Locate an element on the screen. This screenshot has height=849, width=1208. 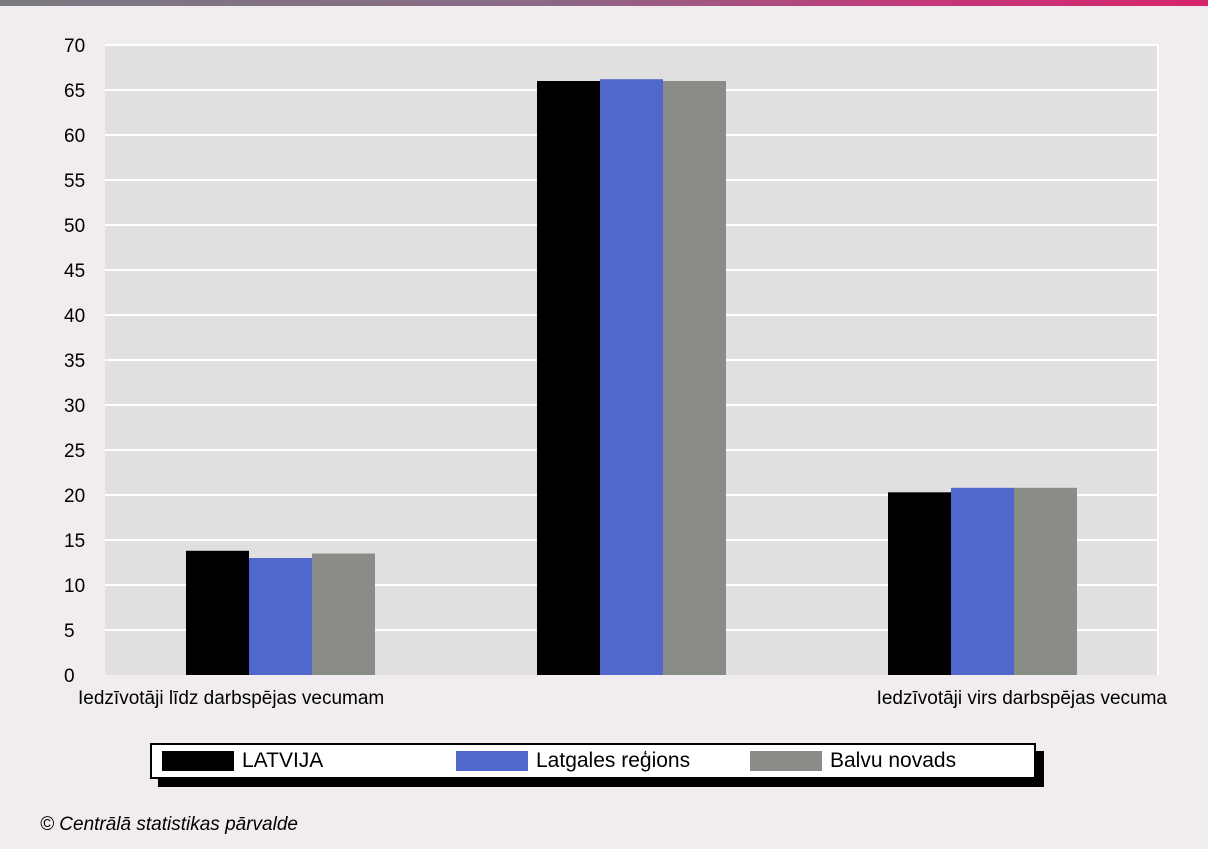
y-tick-label: 30 is located at coordinates (74, 406).